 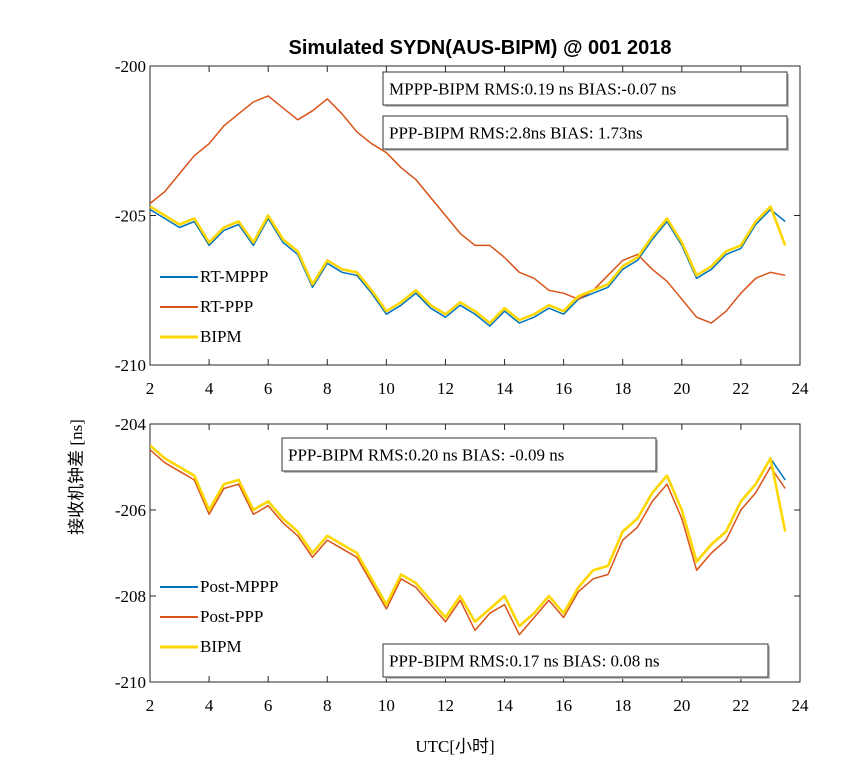 What do you see at coordinates (130, 510) in the screenshot?
I see `y-tick-label: -206` at bounding box center [130, 510].